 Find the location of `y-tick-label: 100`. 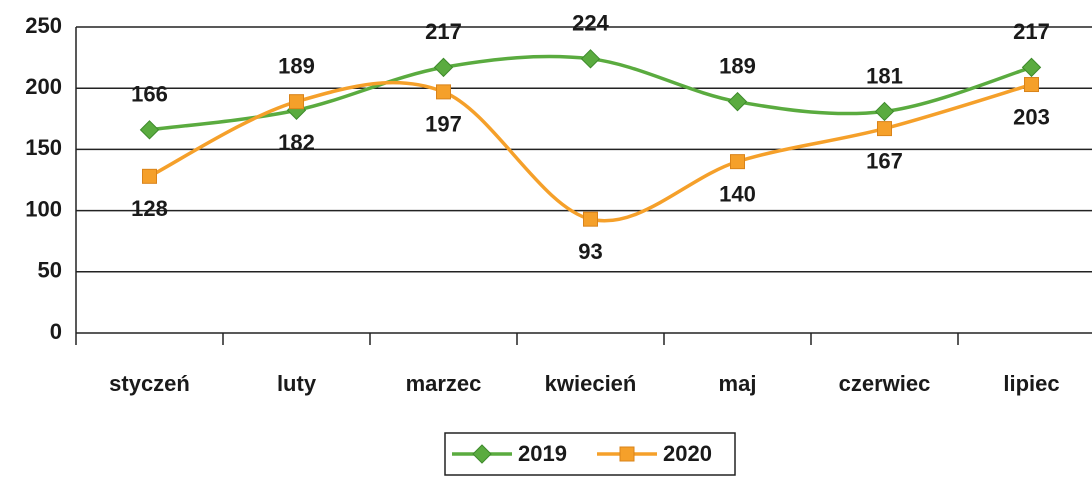

y-tick-label: 100 is located at coordinates (43, 208).